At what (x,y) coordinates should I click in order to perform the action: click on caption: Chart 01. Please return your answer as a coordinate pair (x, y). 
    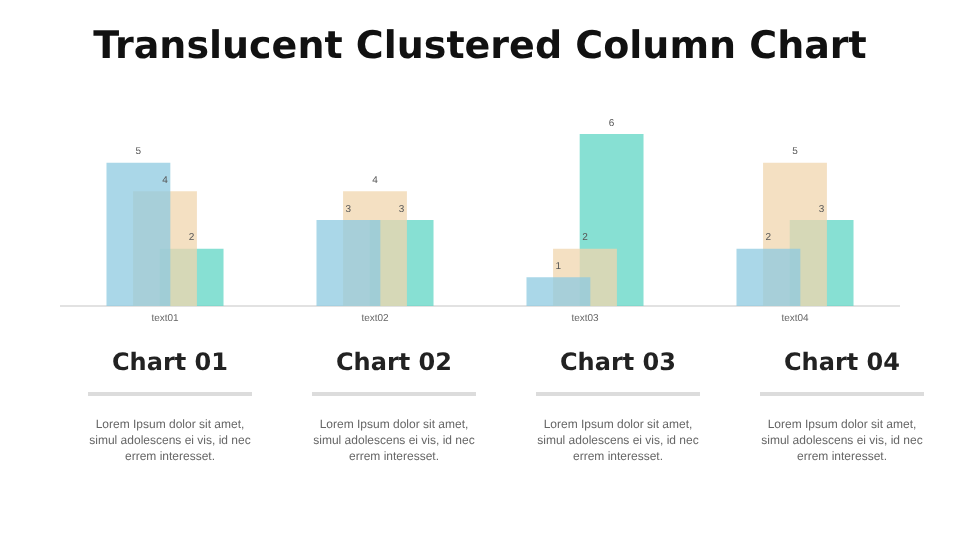
    Looking at the image, I should click on (170, 362).